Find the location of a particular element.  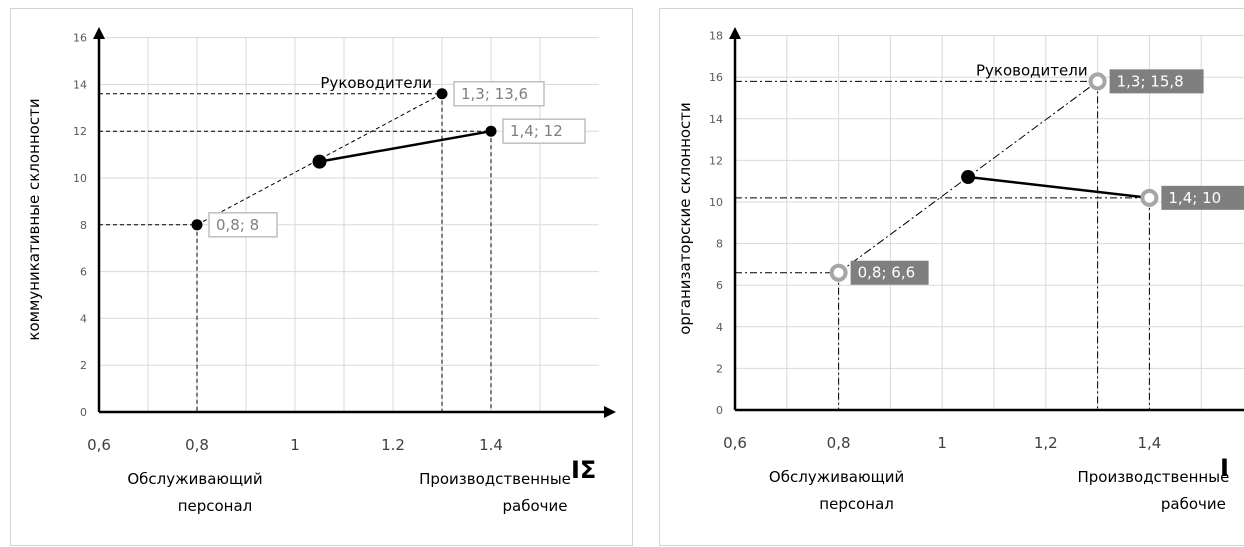

x-axis-arrow is located at coordinates (610, 412).